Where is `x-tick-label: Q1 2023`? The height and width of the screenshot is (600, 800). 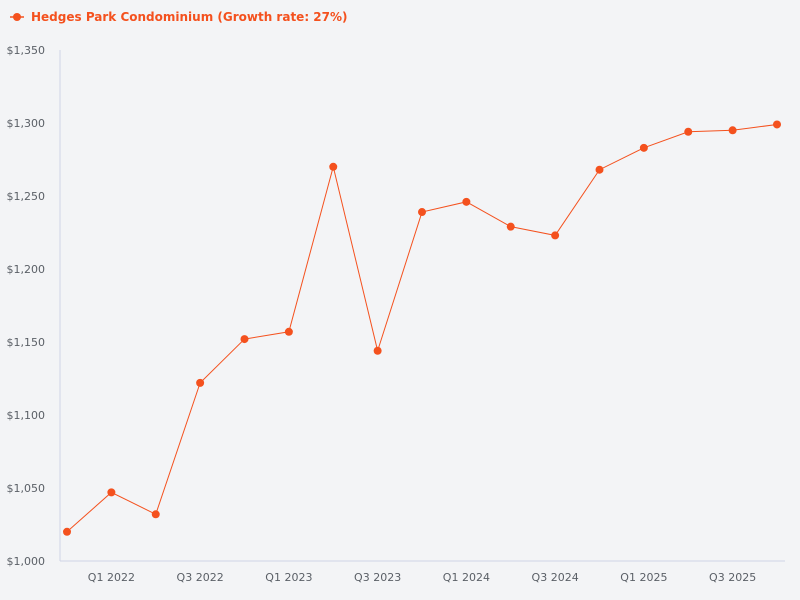
x-tick-label: Q1 2023 is located at coordinates (288, 577).